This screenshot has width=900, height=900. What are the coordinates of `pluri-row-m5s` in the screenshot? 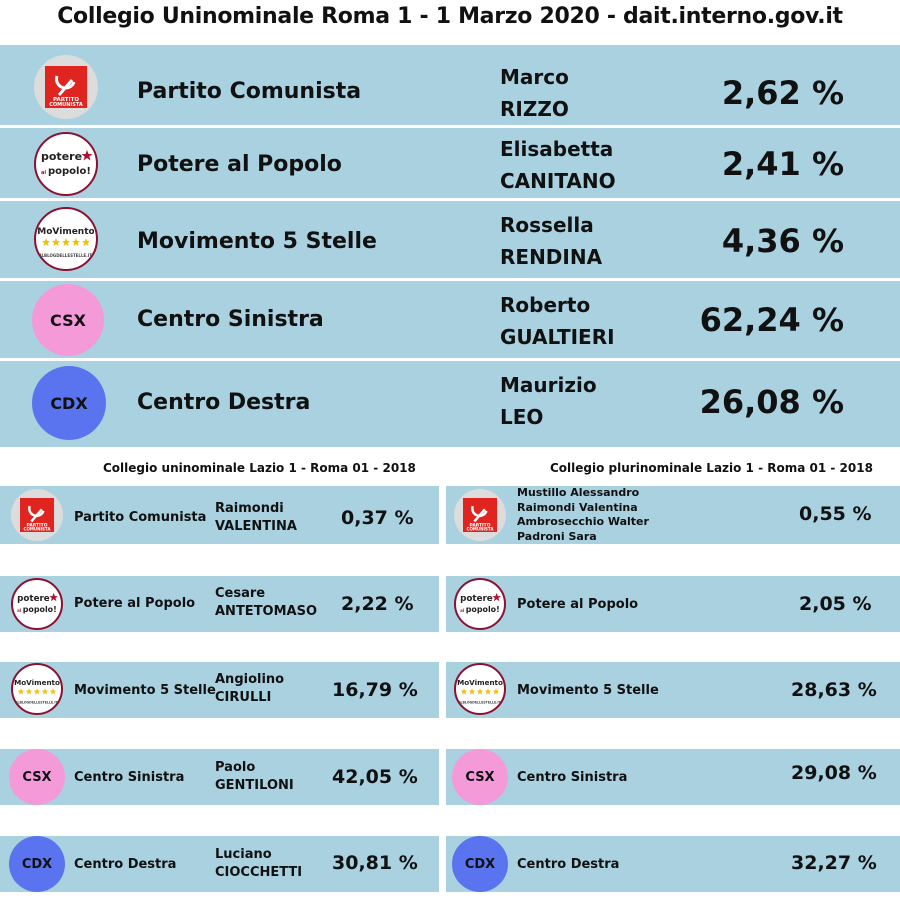 It's located at (673, 690).